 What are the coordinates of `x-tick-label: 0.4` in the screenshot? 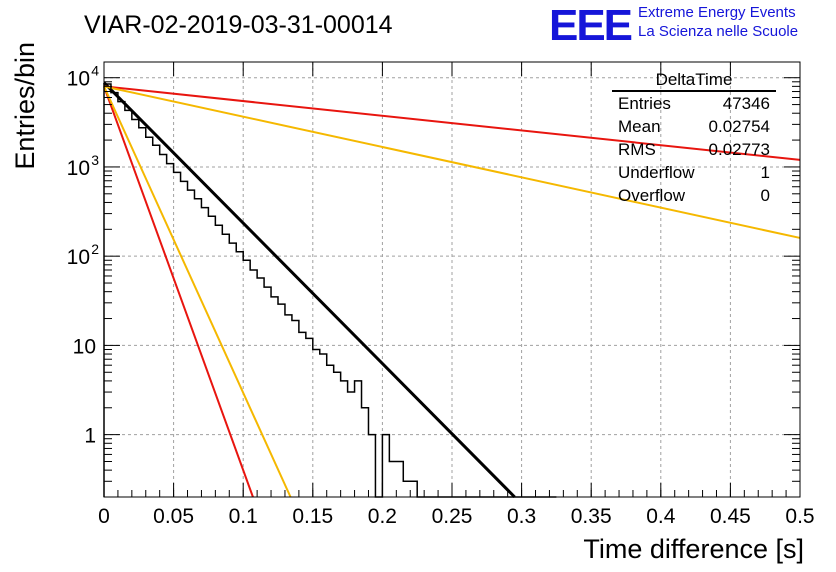 It's located at (661, 516).